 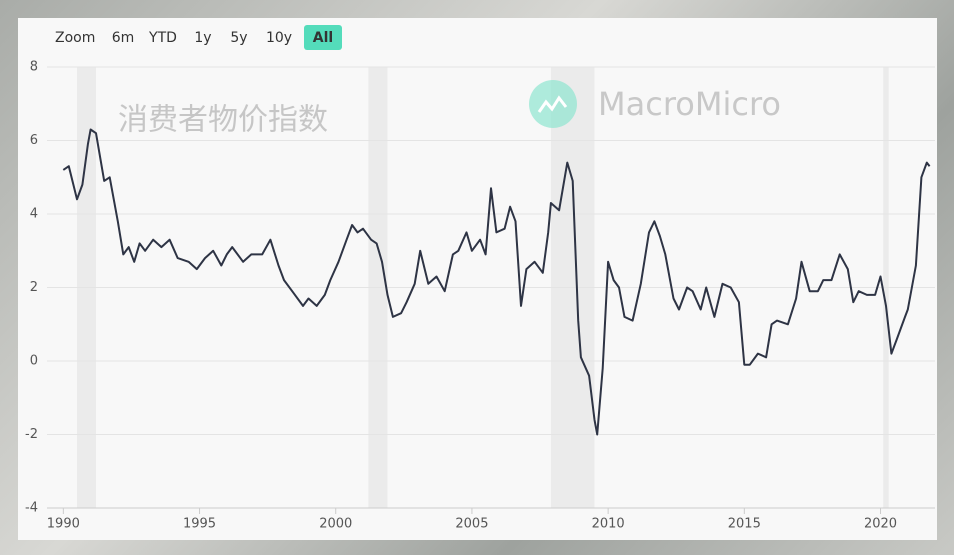 What do you see at coordinates (75, 38) in the screenshot?
I see `zoom-label: Zoom` at bounding box center [75, 38].